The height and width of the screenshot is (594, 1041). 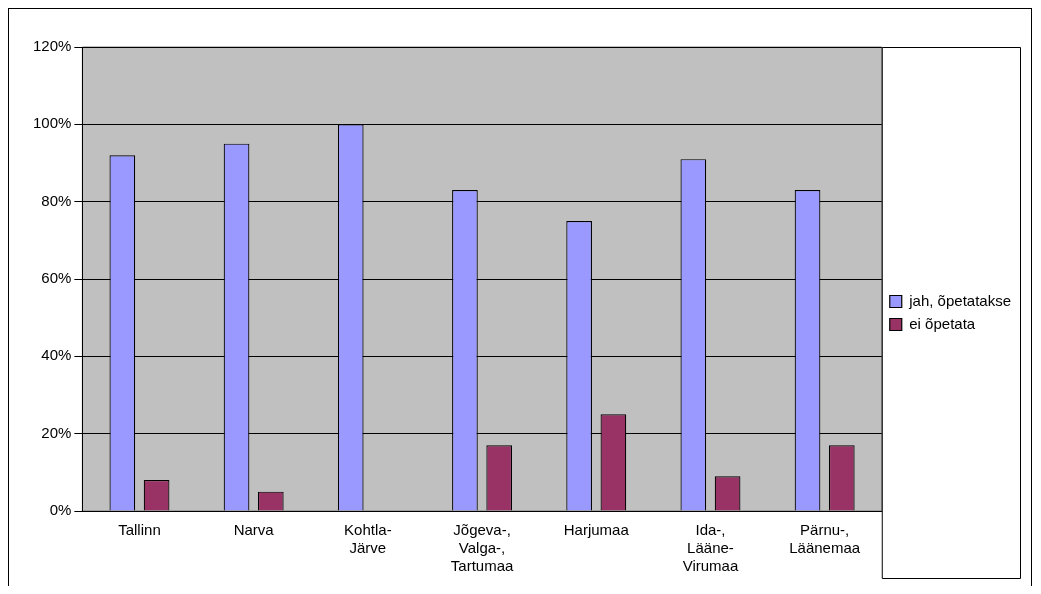 What do you see at coordinates (52, 123) in the screenshot?
I see `y-tick-label: 100%` at bounding box center [52, 123].